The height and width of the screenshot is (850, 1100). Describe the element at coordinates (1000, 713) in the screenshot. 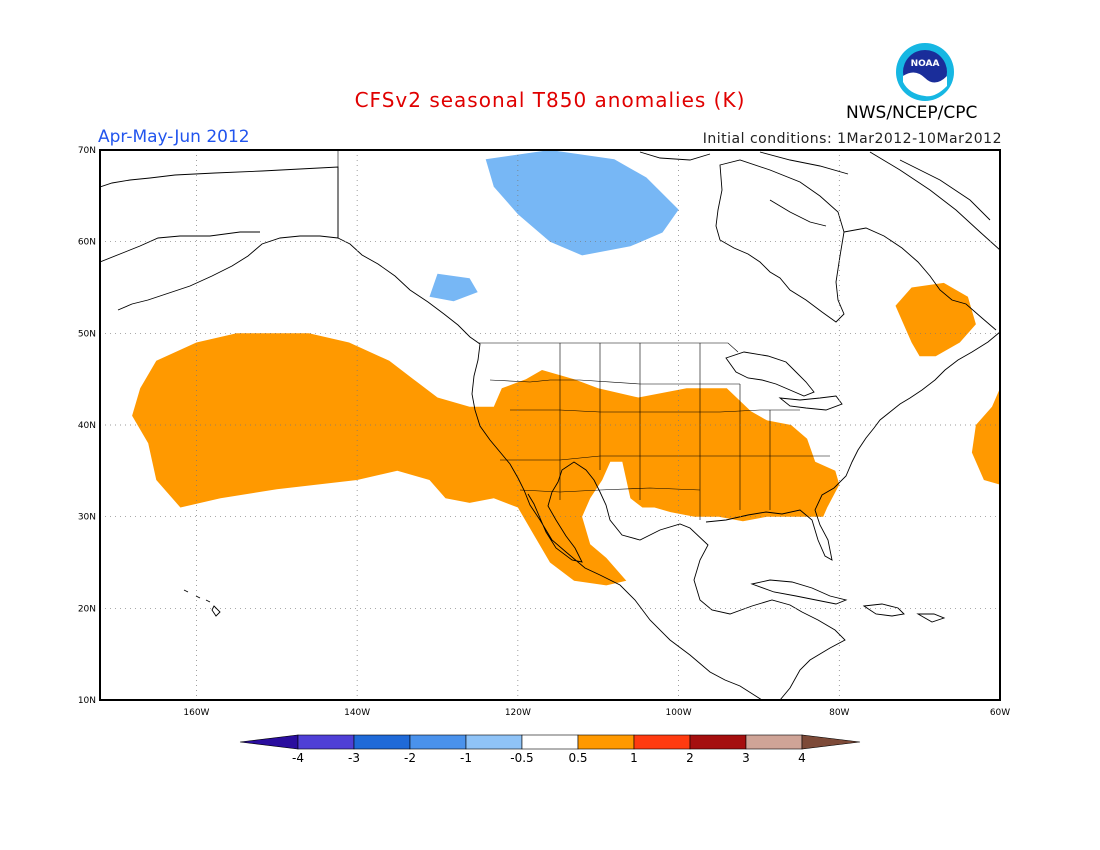

I see `lon-tick-label: 60W` at that location.